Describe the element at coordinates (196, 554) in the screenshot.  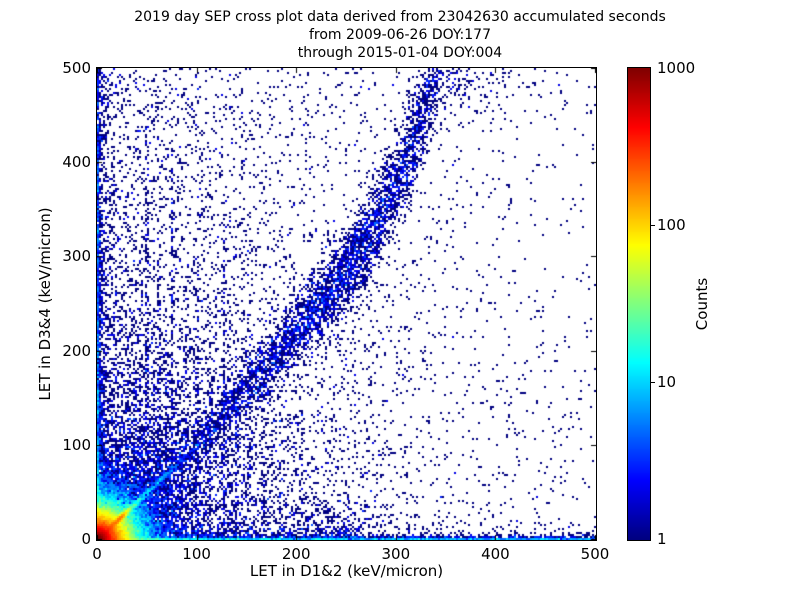
I see `x-tick-label: 100` at that location.